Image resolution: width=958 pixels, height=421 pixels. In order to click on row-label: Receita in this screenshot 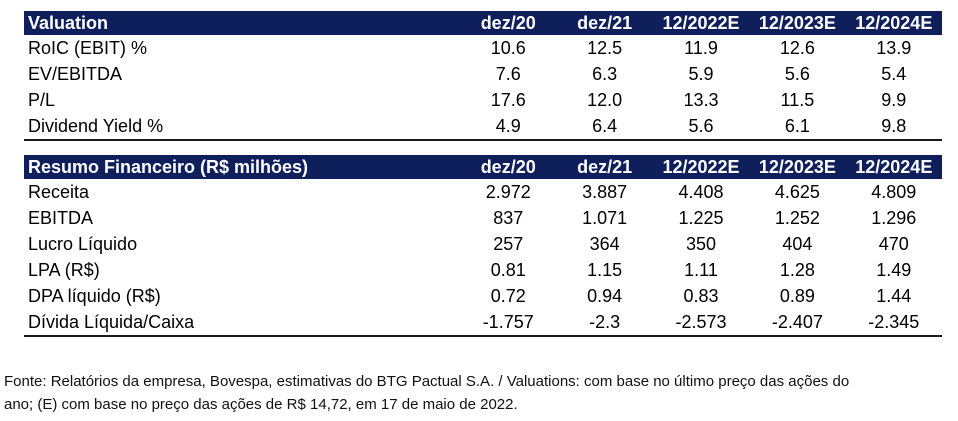, I will do `click(59, 191)`.